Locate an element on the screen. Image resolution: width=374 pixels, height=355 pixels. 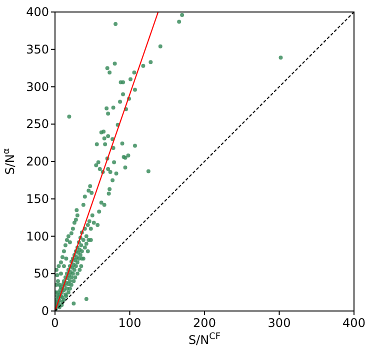
y-tick-label: 50 is located at coordinates (41, 273).